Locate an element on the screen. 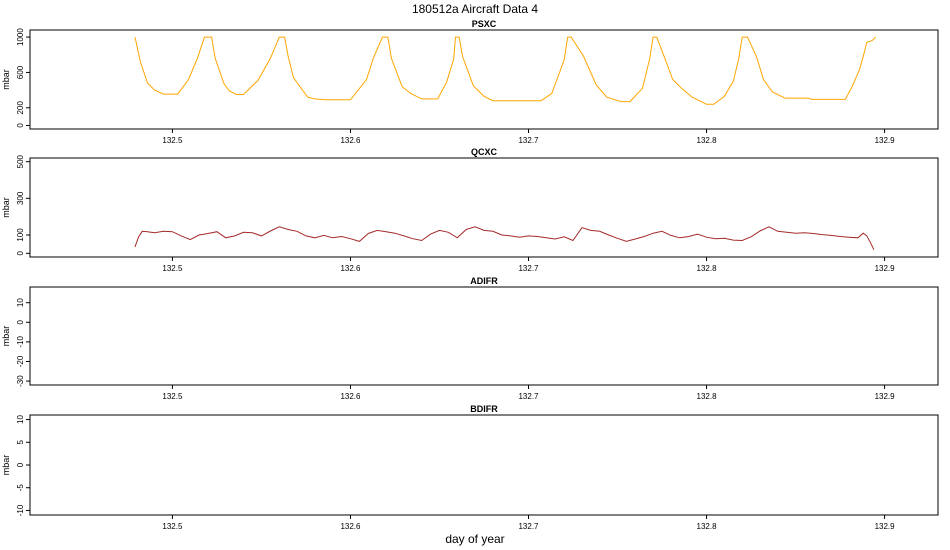  main-title: 180512a Aircraft Data 4 is located at coordinates (475, 9).